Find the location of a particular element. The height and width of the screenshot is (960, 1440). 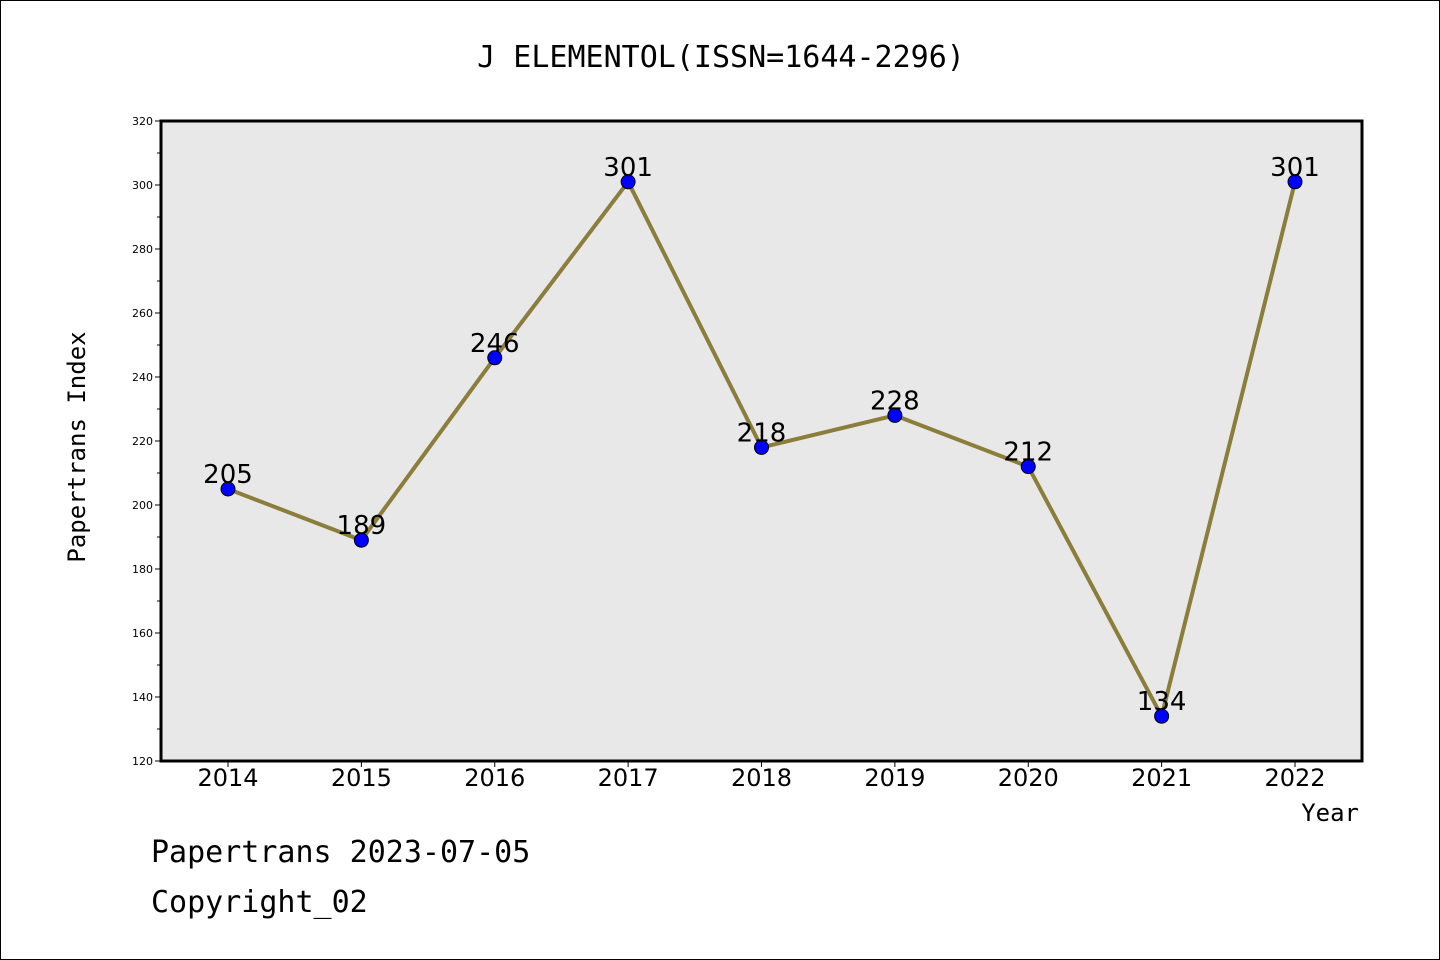

chart-title: J ELEMENTOL(ISSN=1644-2296) is located at coordinates (721, 57).